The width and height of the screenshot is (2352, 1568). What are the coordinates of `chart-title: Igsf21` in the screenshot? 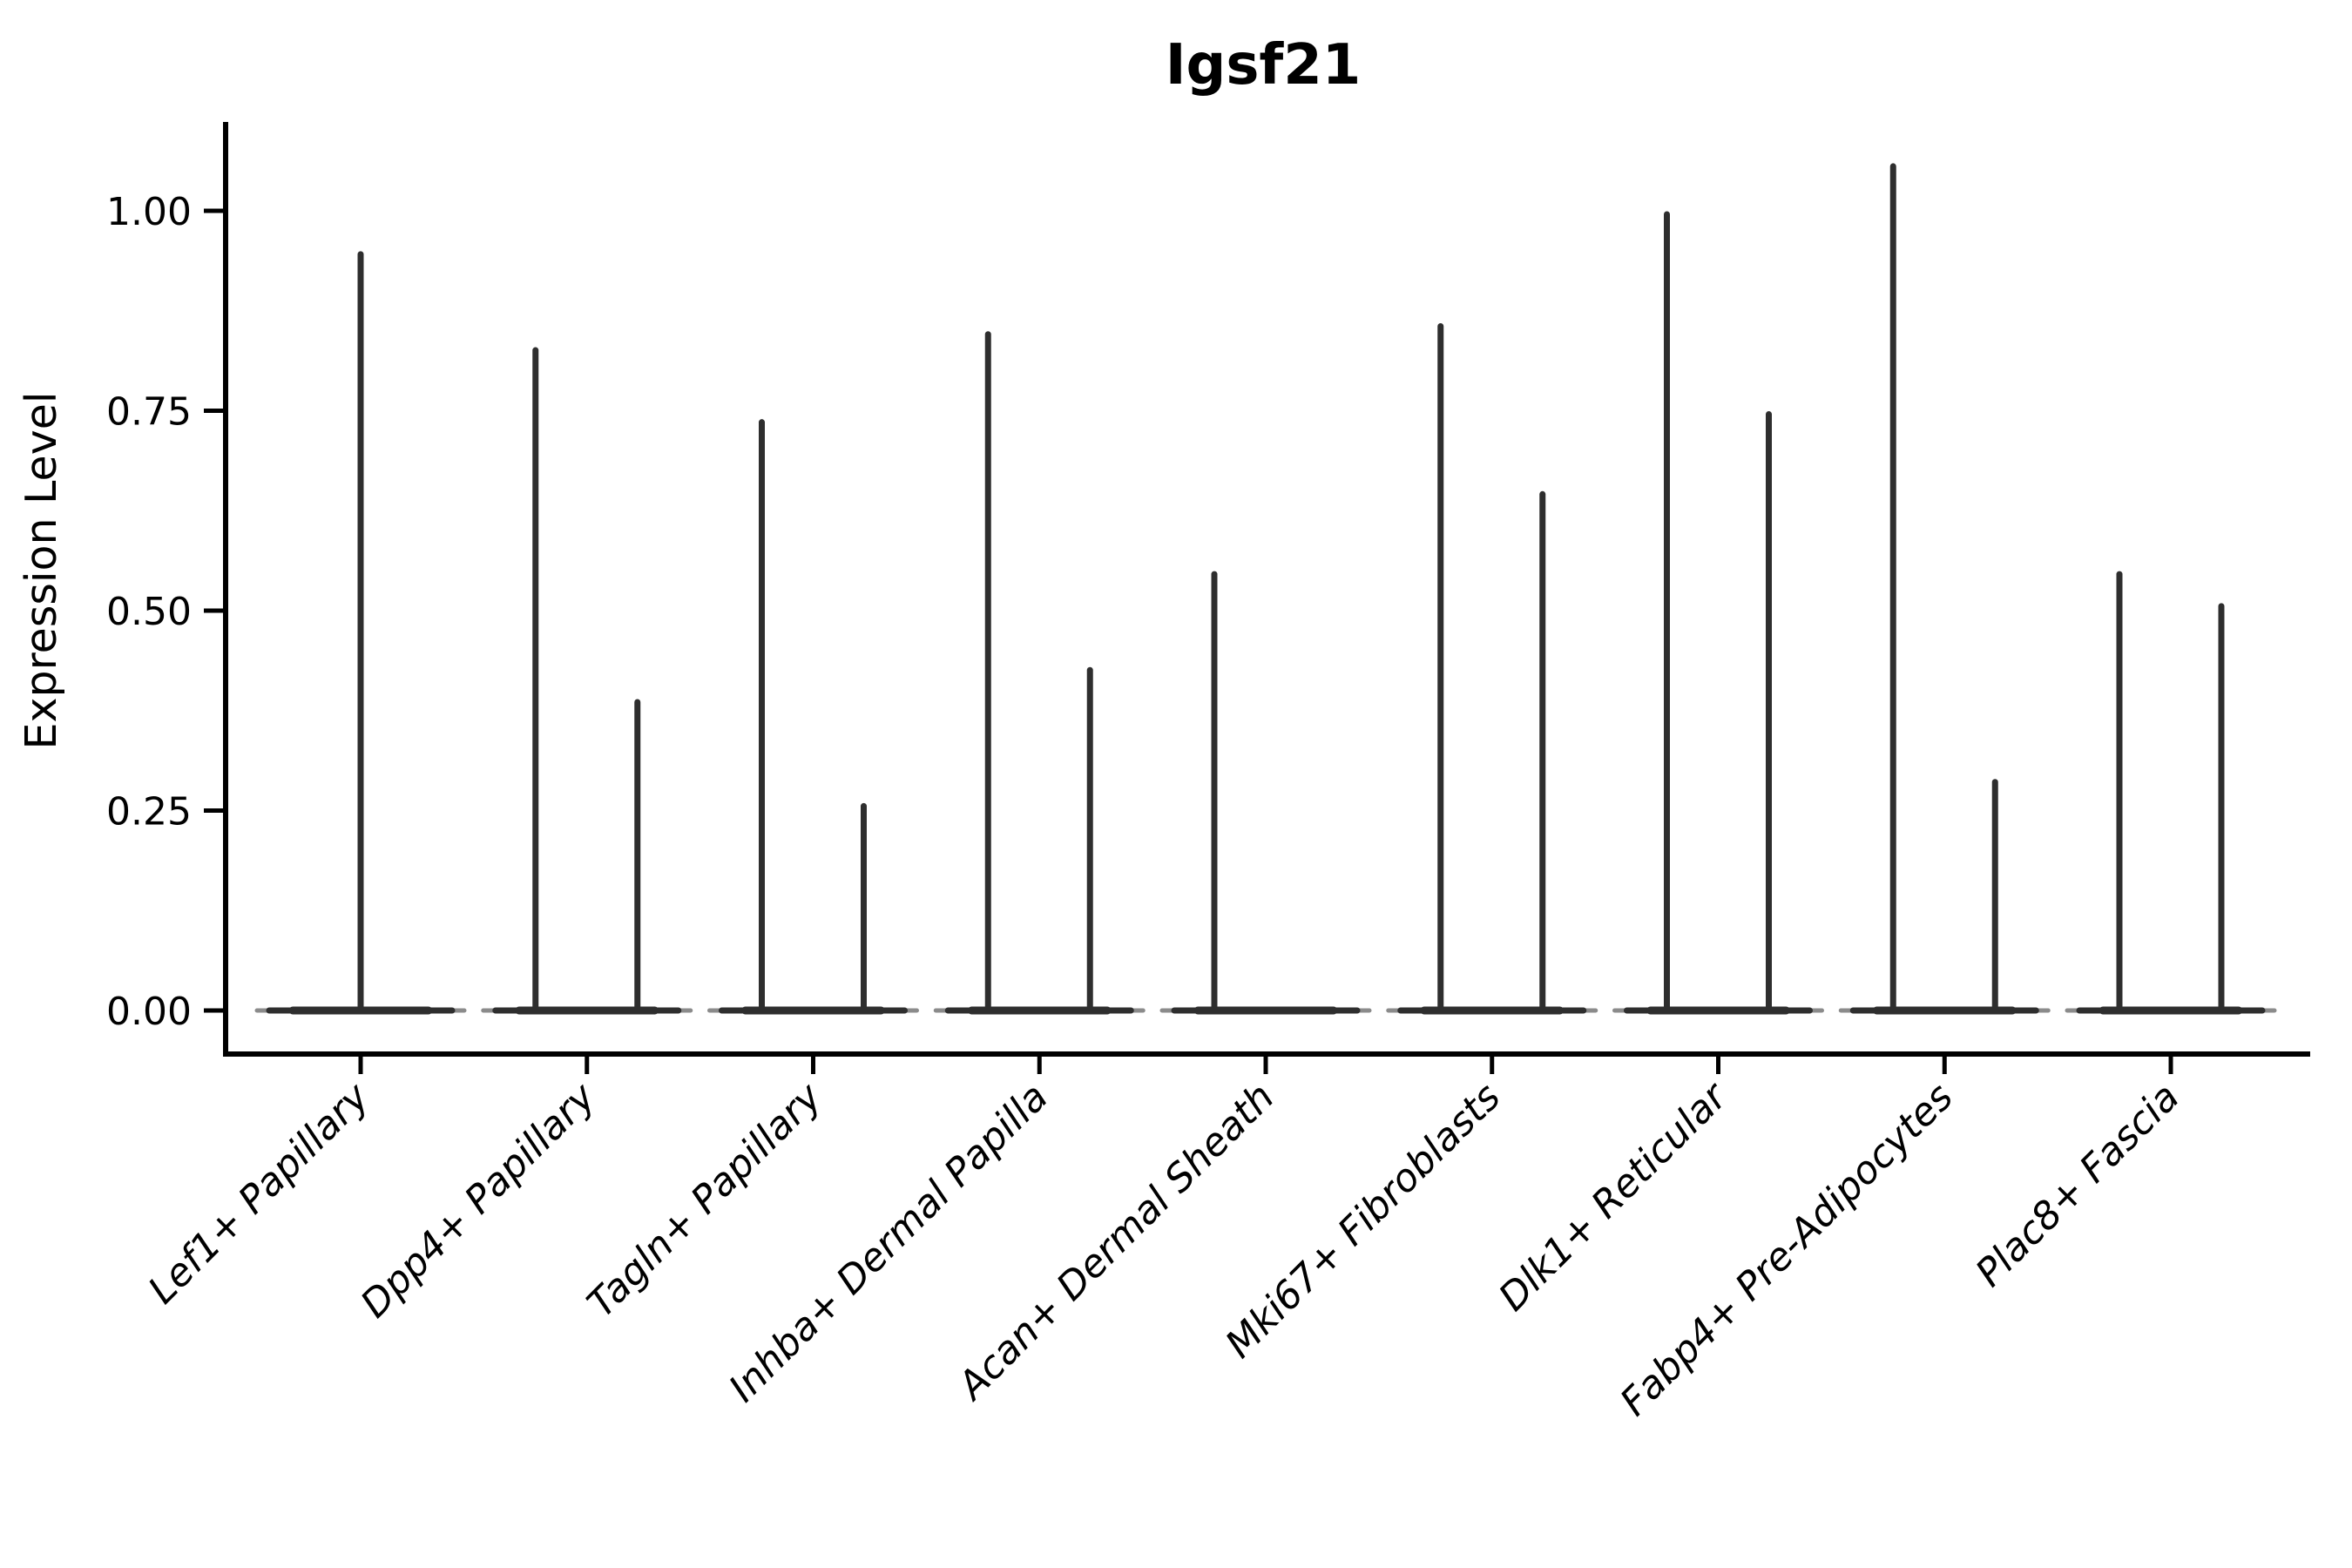 It's located at (1264, 66).